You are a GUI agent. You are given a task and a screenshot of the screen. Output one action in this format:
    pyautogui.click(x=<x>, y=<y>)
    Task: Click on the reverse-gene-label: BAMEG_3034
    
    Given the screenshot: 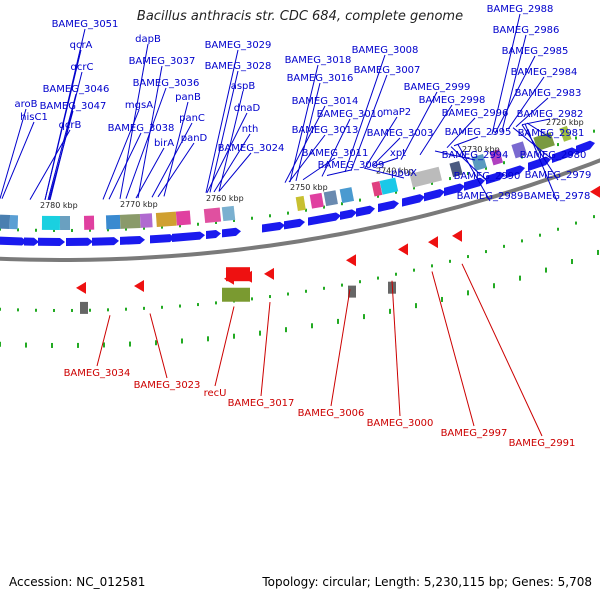 What is the action you would take?
    pyautogui.click(x=97, y=373)
    